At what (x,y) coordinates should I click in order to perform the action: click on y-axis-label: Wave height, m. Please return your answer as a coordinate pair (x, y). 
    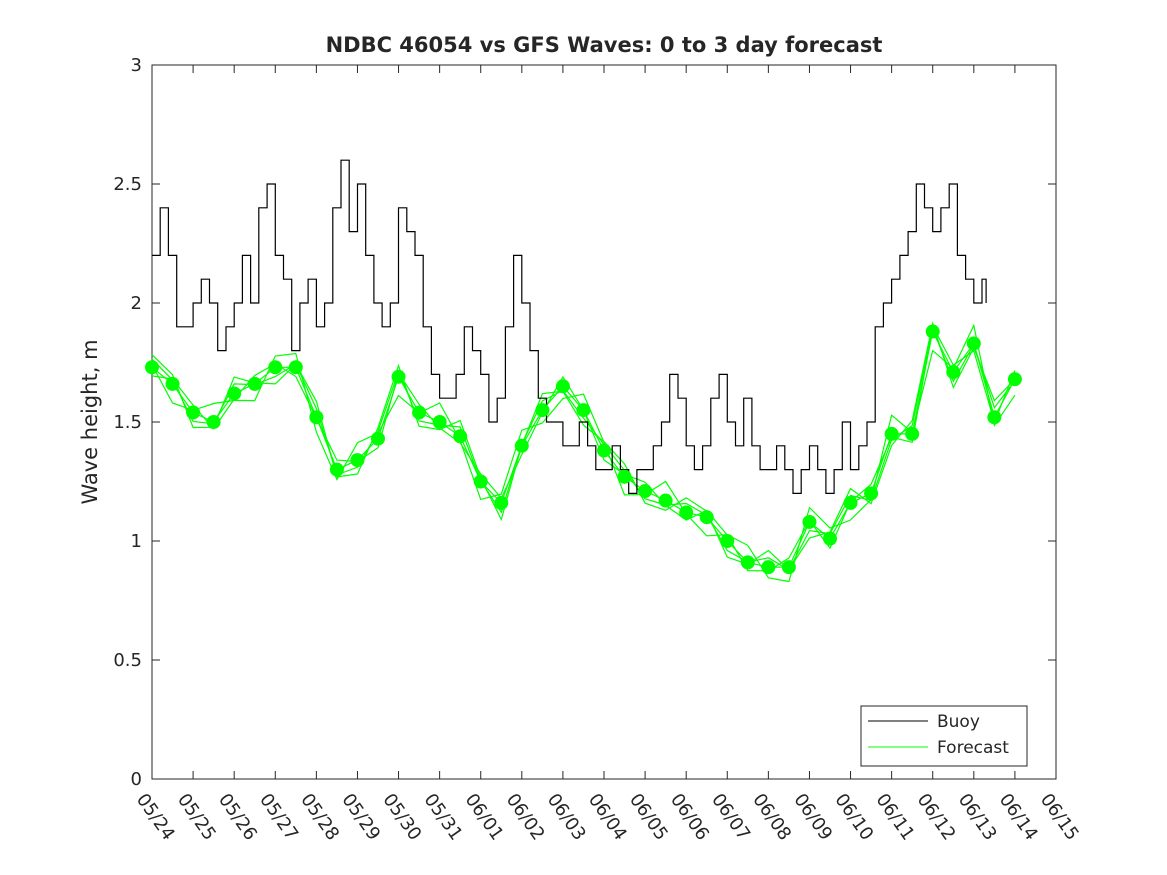
    Looking at the image, I should click on (90, 421).